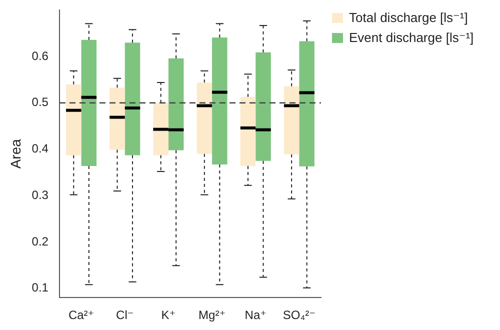  I want to click on y-axis-title: Area, so click(15, 153).